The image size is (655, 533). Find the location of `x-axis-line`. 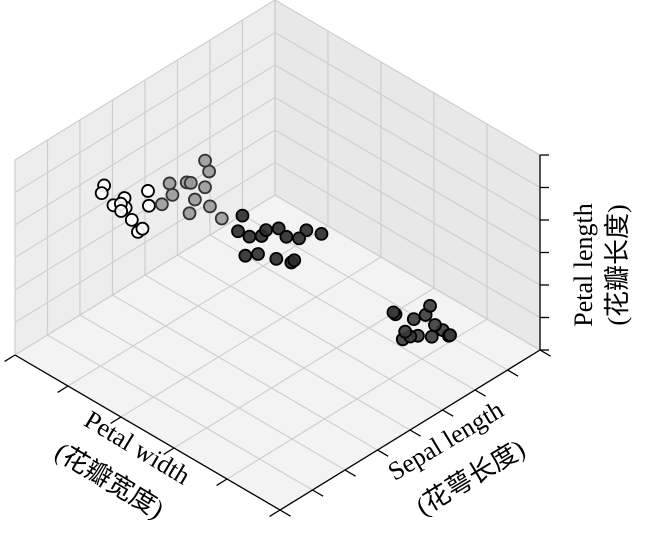

x-axis-line is located at coordinates (147, 432).